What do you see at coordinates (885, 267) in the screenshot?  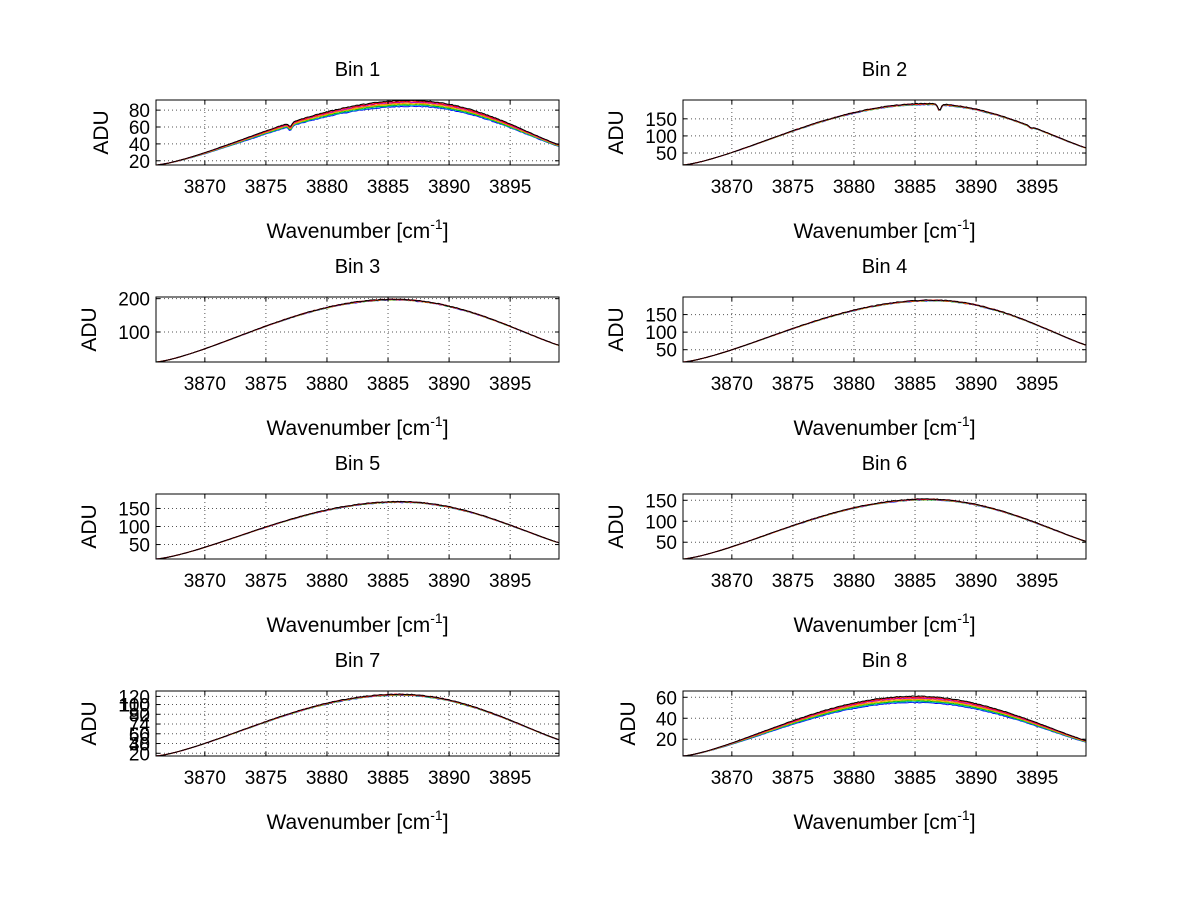 I see `subplot-title: Bin 4` at bounding box center [885, 267].